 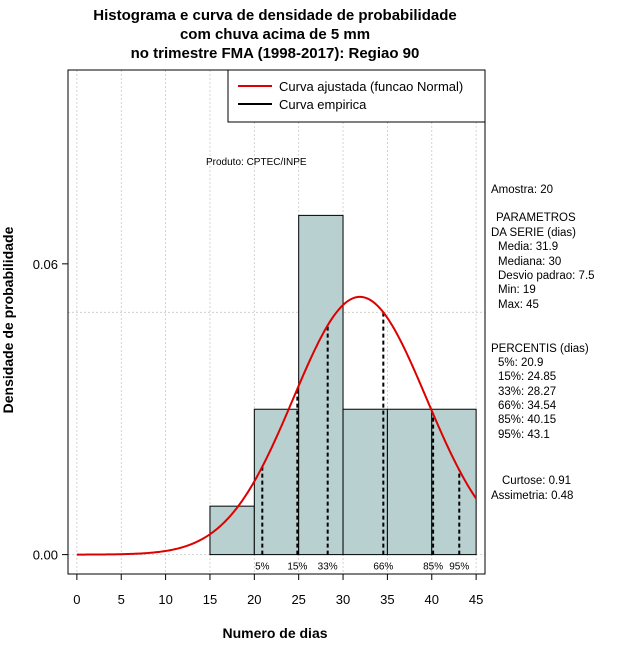 I want to click on stat-curtose: Curtose: 0.91, so click(x=536, y=481).